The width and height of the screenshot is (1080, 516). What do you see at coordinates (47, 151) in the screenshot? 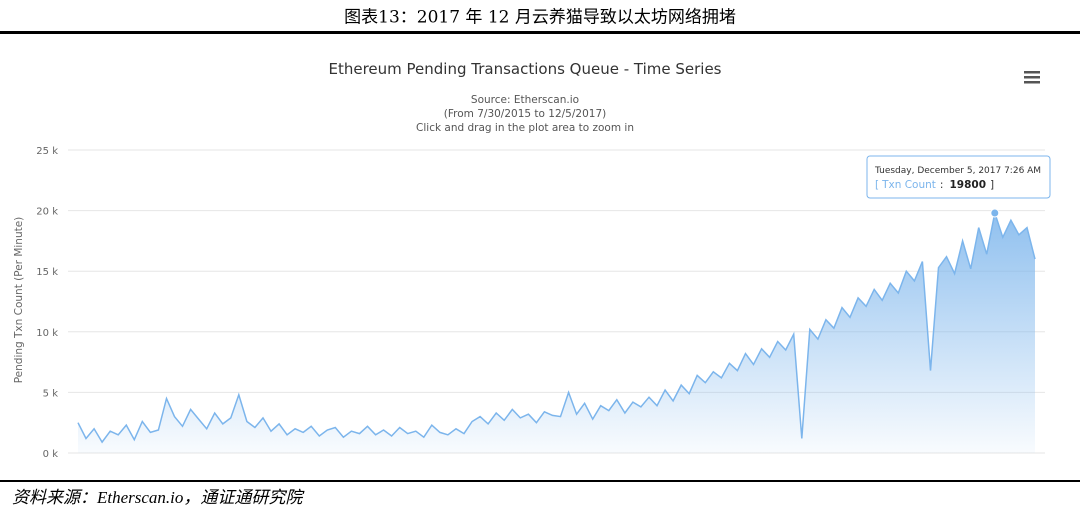
I see `y-tick-label: 25 k` at bounding box center [47, 151].